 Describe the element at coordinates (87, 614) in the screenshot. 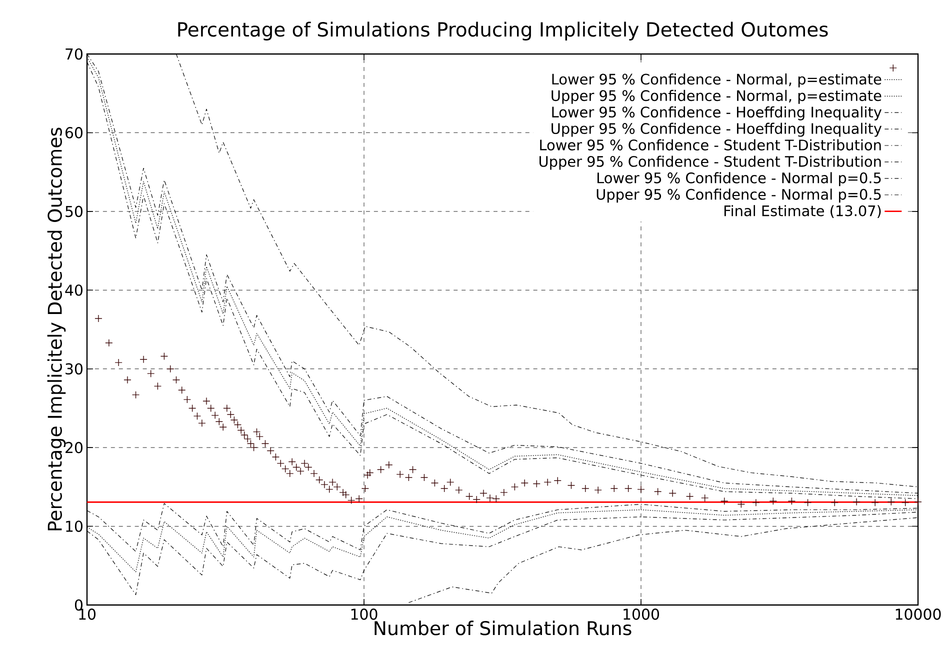

I see `x-tick-label: 10` at that location.